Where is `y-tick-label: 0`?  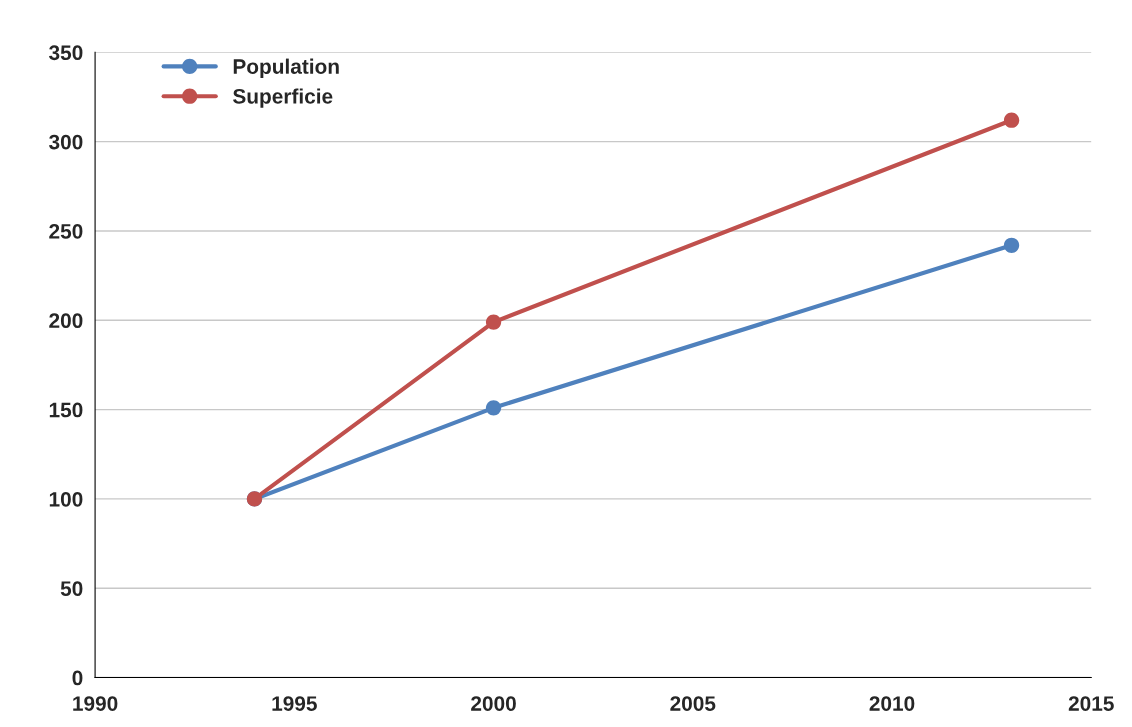 y-tick-label: 0 is located at coordinates (77, 678).